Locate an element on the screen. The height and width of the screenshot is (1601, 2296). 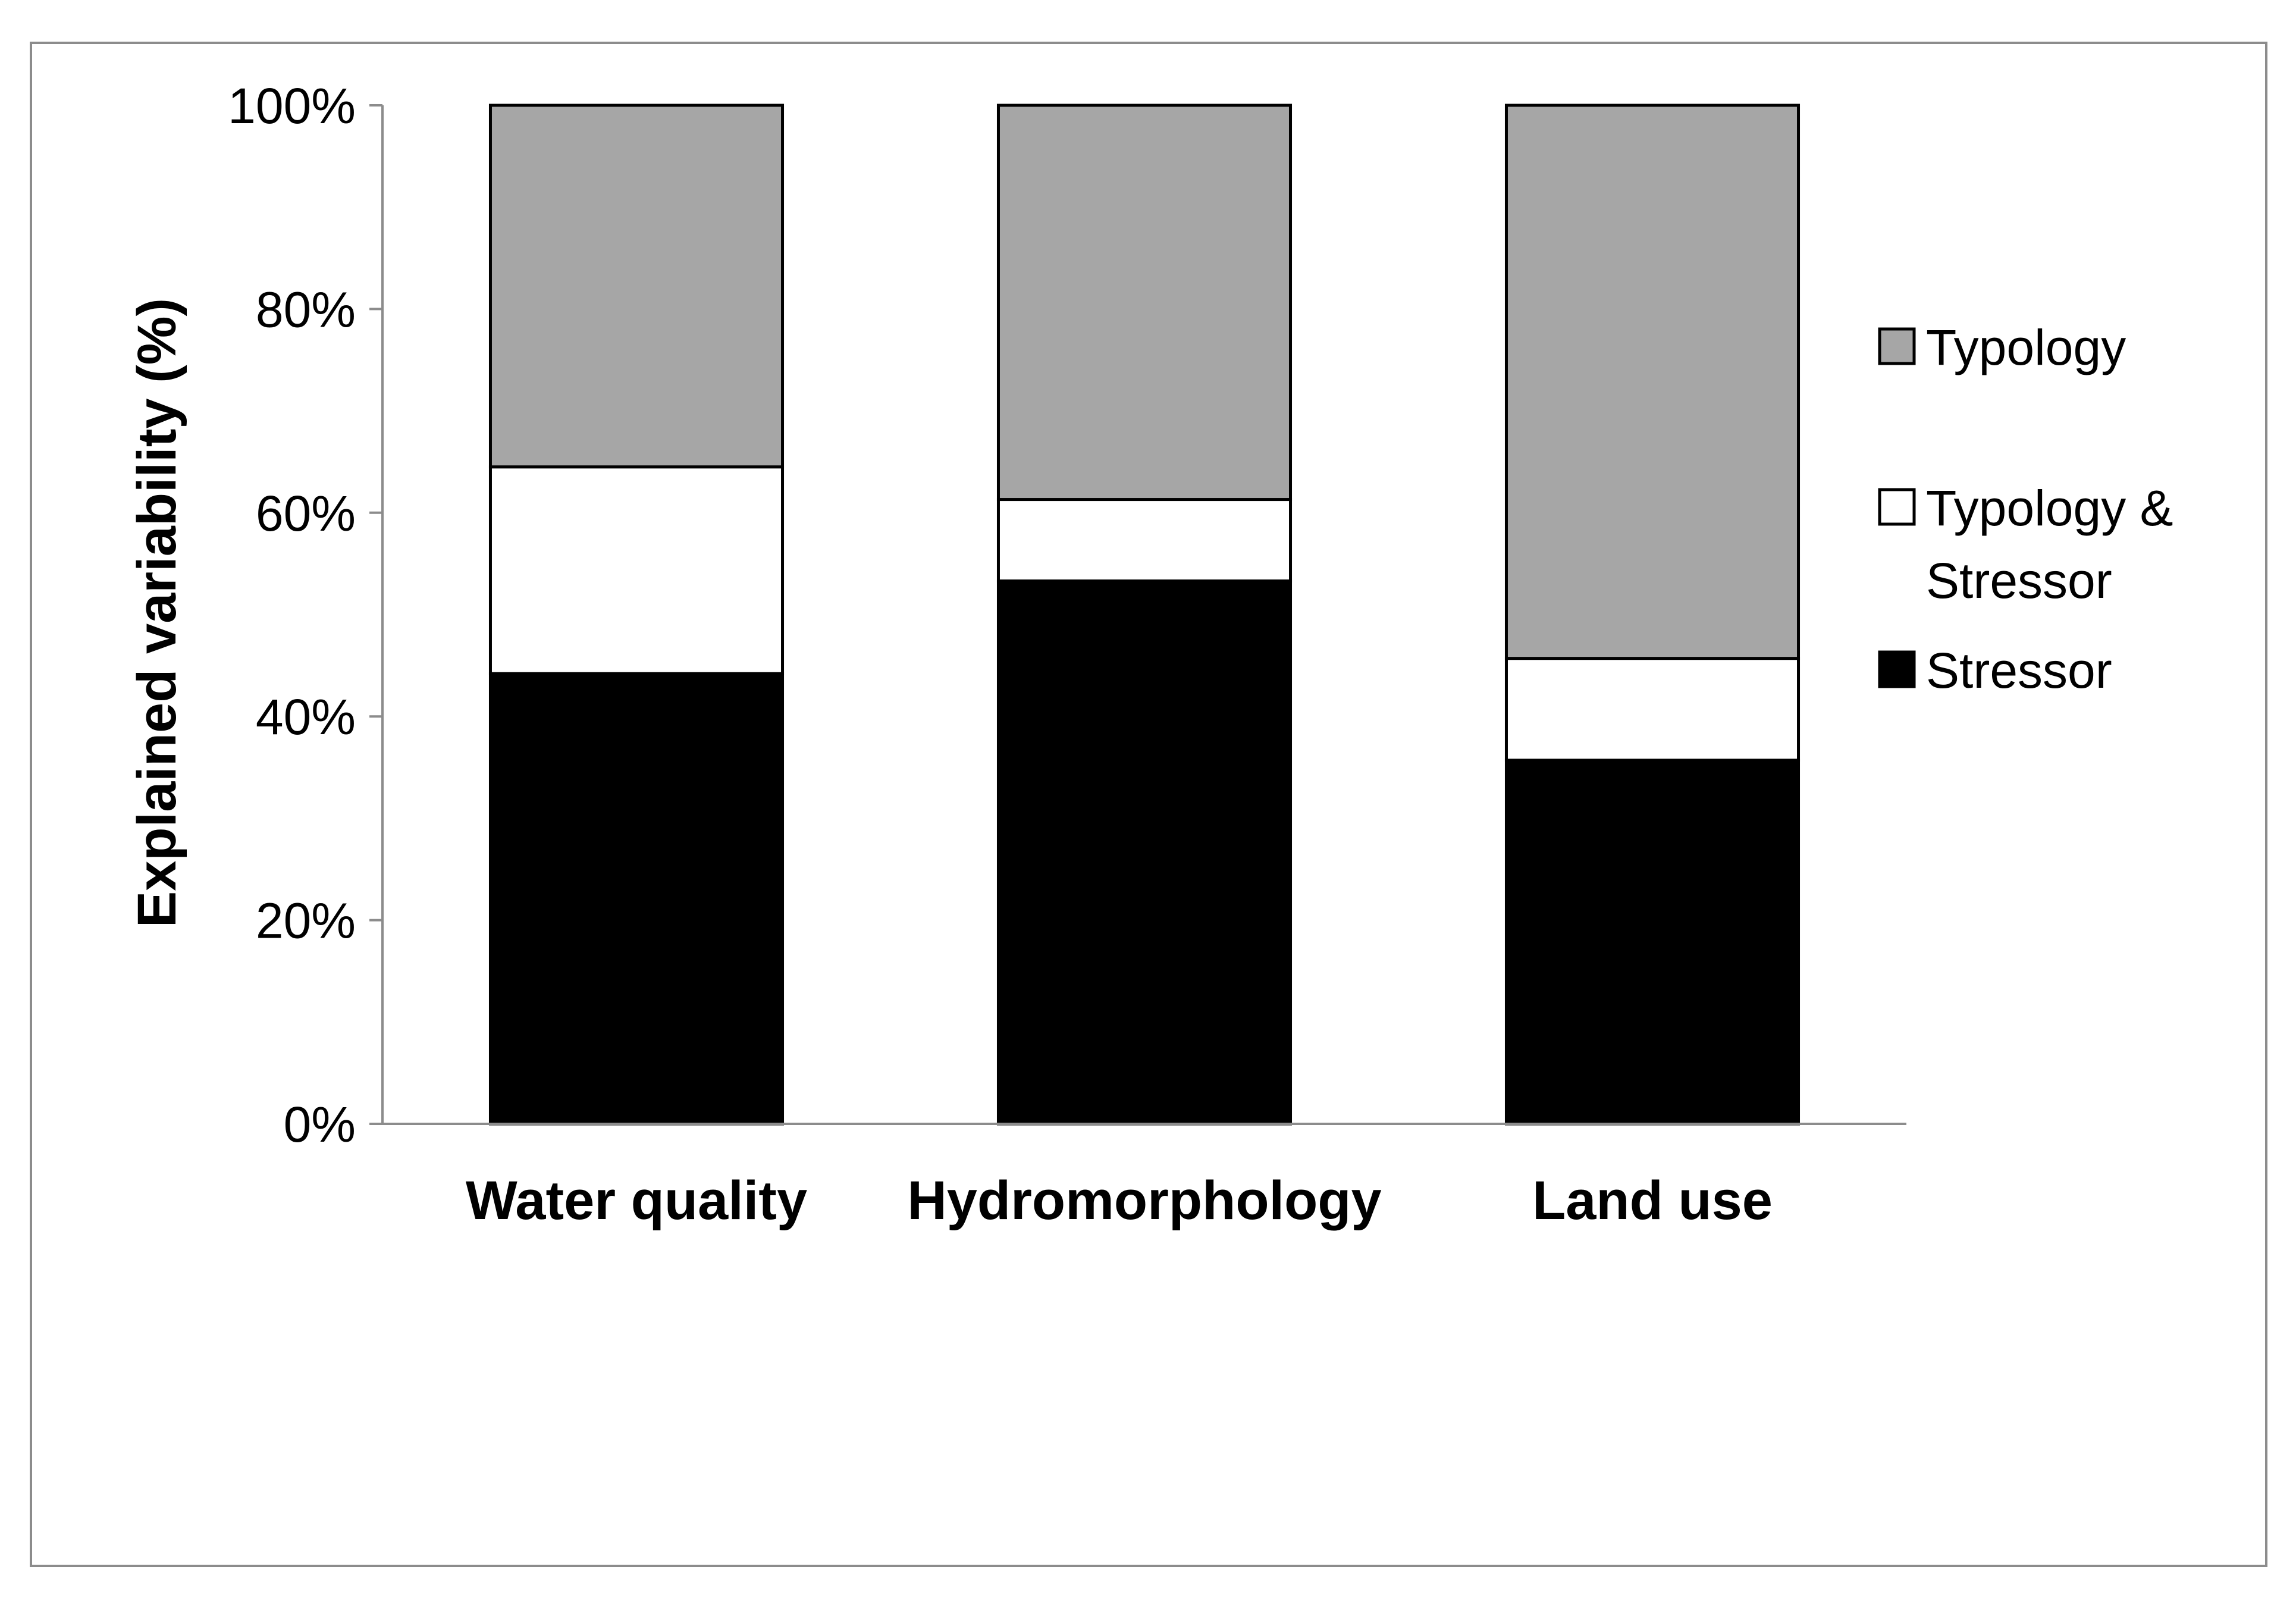
bar-hydromorphology-stressor is located at coordinates (1144, 852).